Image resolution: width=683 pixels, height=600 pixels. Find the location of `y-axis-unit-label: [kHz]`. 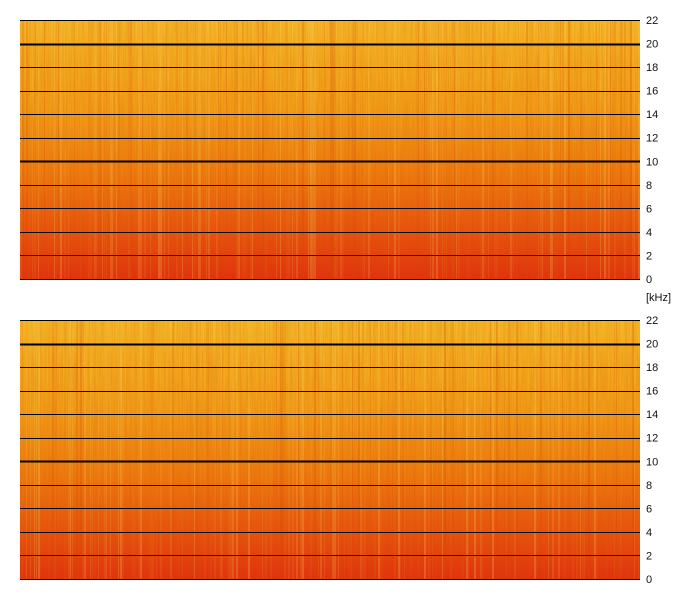

y-axis-unit-label: [kHz] is located at coordinates (659, 298).